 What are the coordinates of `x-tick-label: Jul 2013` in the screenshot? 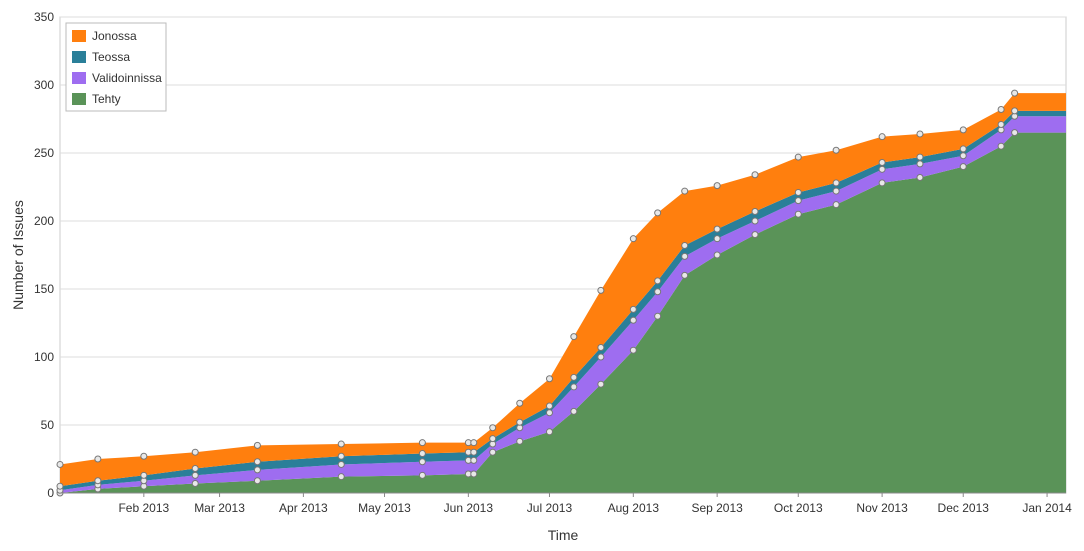 It's located at (550, 508).